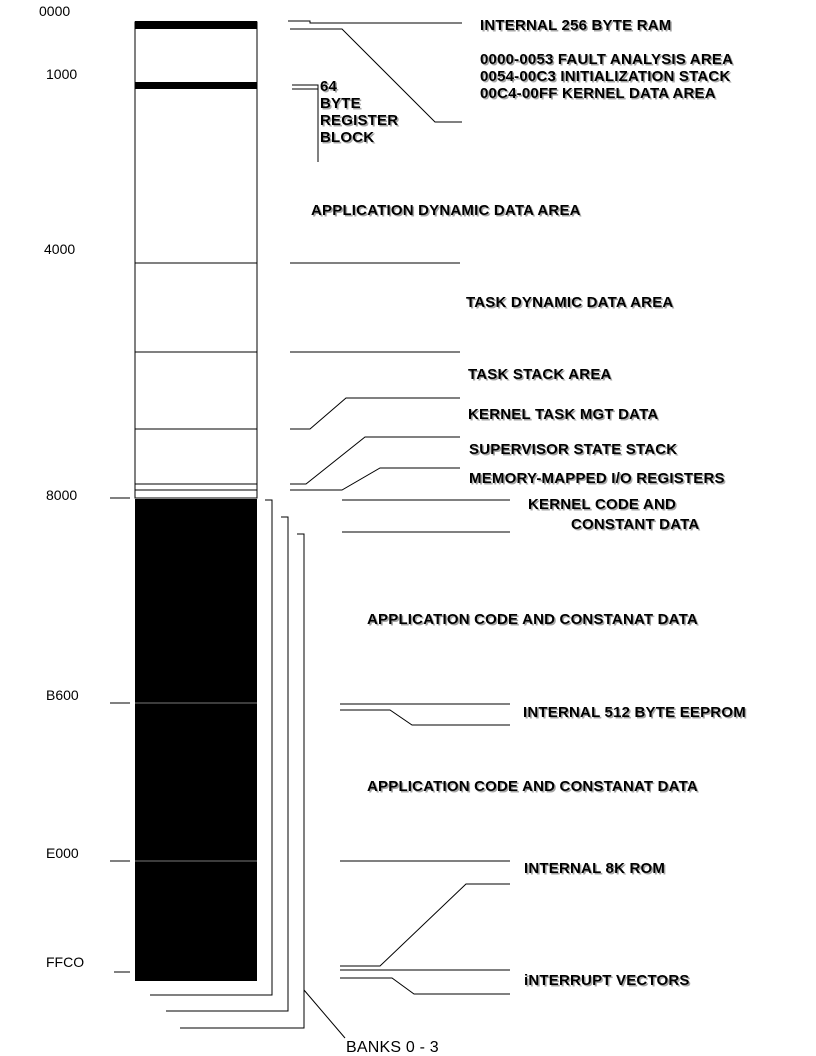 This screenshot has height=1056, width=816. What do you see at coordinates (62, 853) in the screenshot?
I see `address-e000: E000` at bounding box center [62, 853].